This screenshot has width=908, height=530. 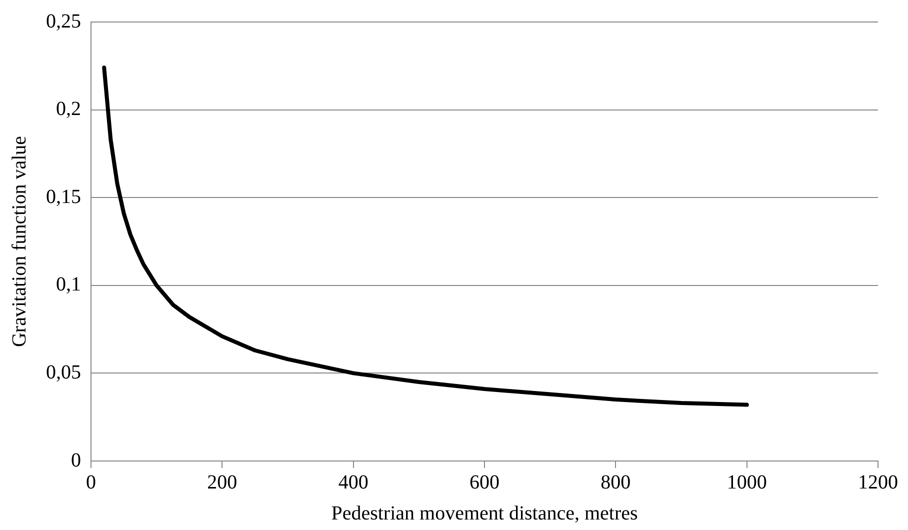 What do you see at coordinates (63, 372) in the screenshot?
I see `y-tick-label: 0,05` at bounding box center [63, 372].